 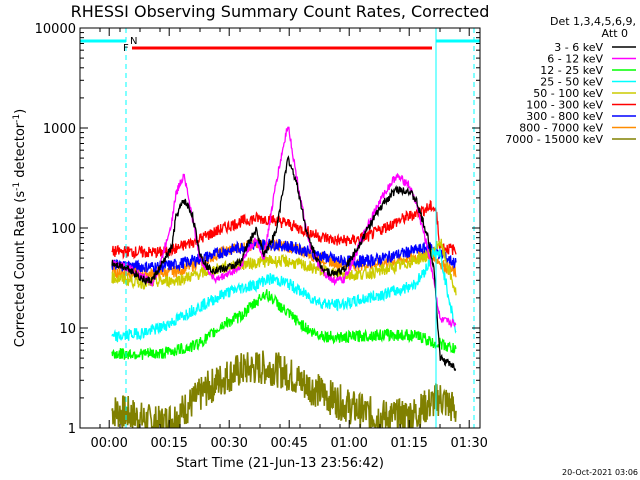 What do you see at coordinates (20, 111) in the screenshot?
I see `y-label-part: )` at bounding box center [20, 111].